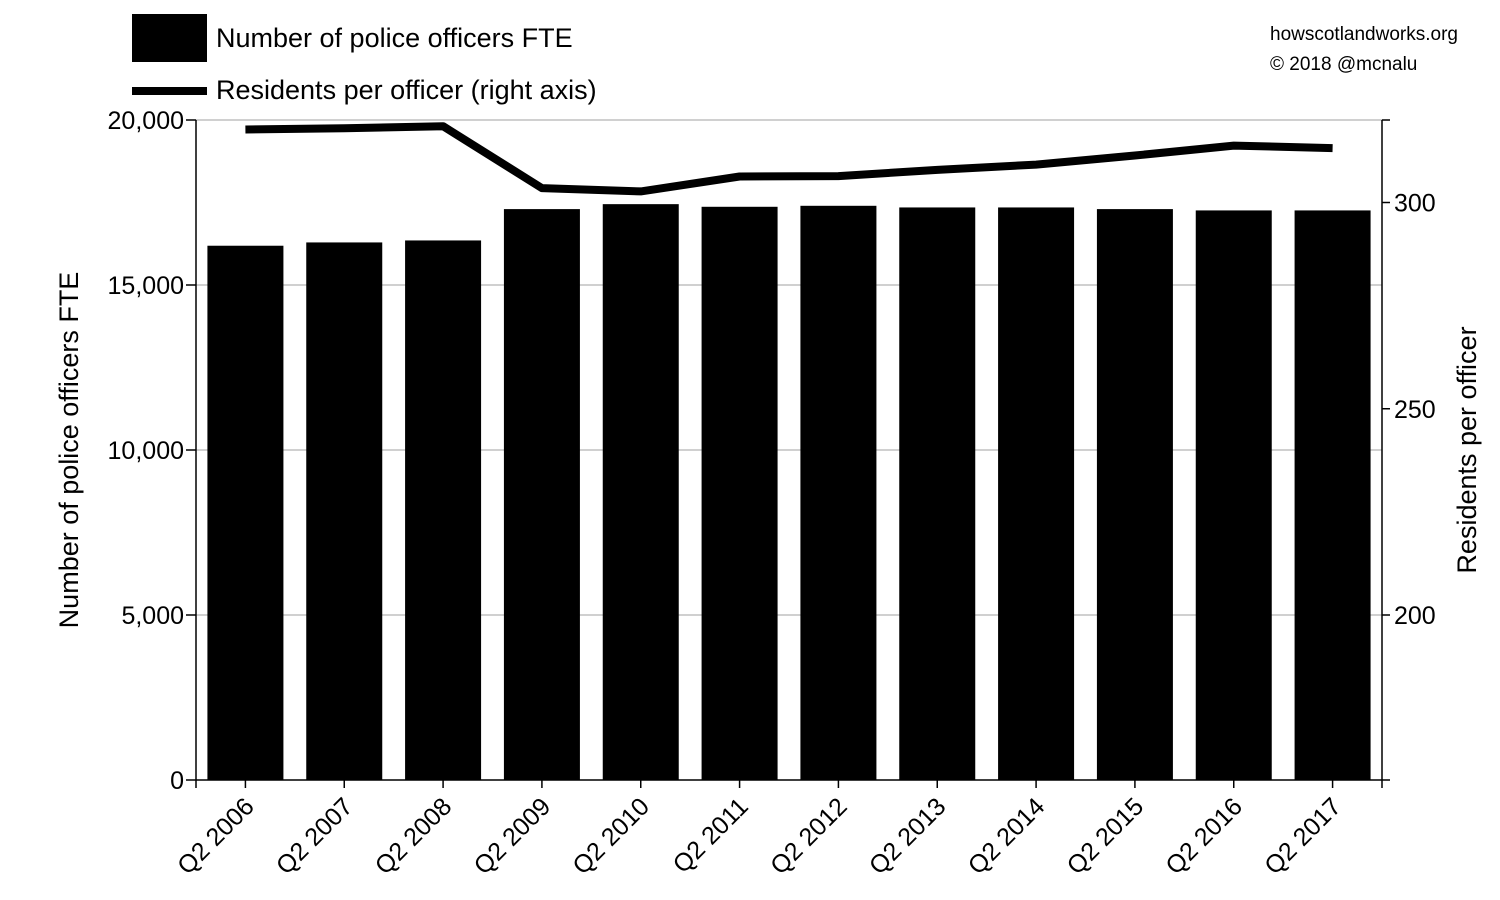 The width and height of the screenshot is (1500, 900). I want to click on x-tick-label: Q2 2012, so click(809, 836).